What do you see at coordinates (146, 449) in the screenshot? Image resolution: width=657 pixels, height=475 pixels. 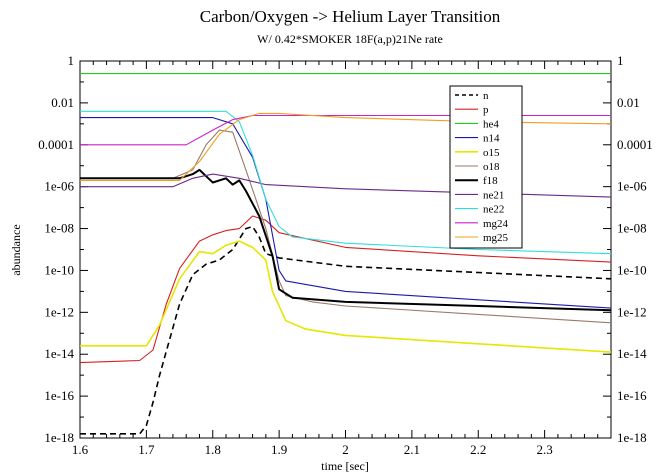 I see `x-tick-label: 1.7` at bounding box center [146, 449].